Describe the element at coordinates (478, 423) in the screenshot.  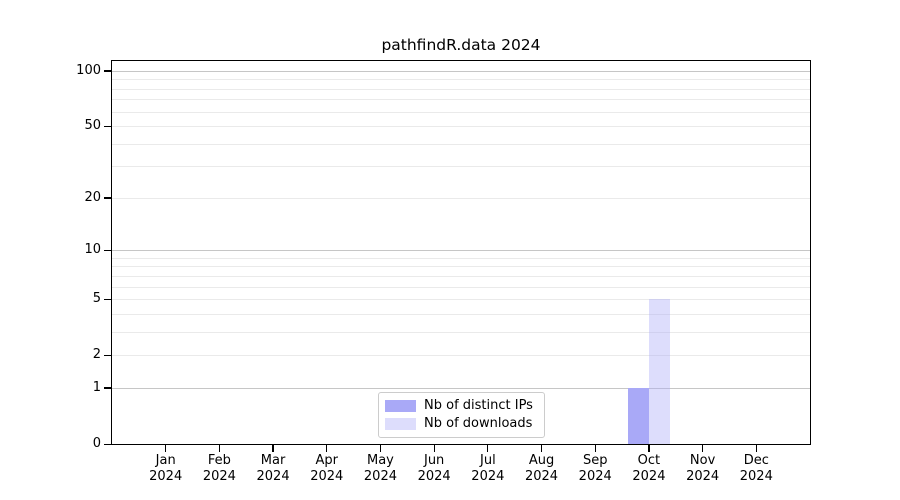
I see `legend-label-nb-of-downloads: Nb of downloads` at that location.